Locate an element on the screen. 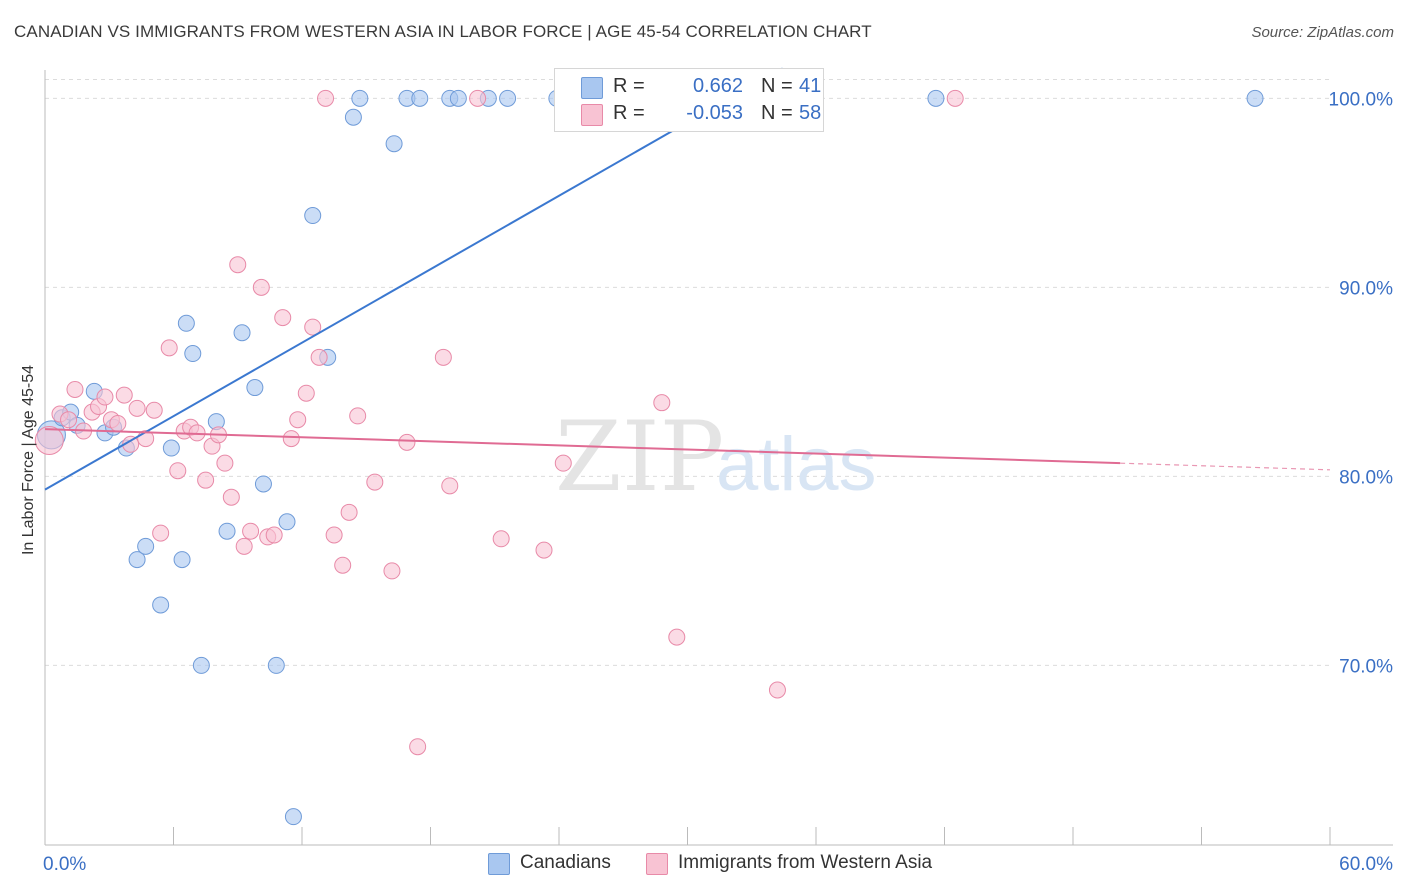  y-tick-label: 100.0% is located at coordinates (1361, 99).